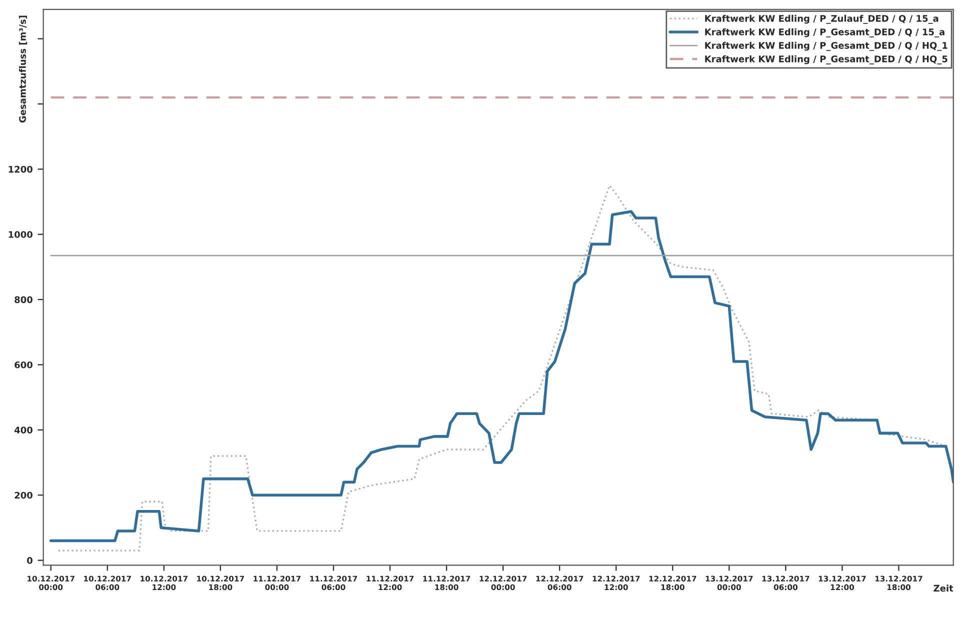 The height and width of the screenshot is (628, 963). What do you see at coordinates (821, 19) in the screenshot?
I see `legend-label: Kraftwerk KW Edling / P_Zulauf_DED / Q / 15_a` at bounding box center [821, 19].